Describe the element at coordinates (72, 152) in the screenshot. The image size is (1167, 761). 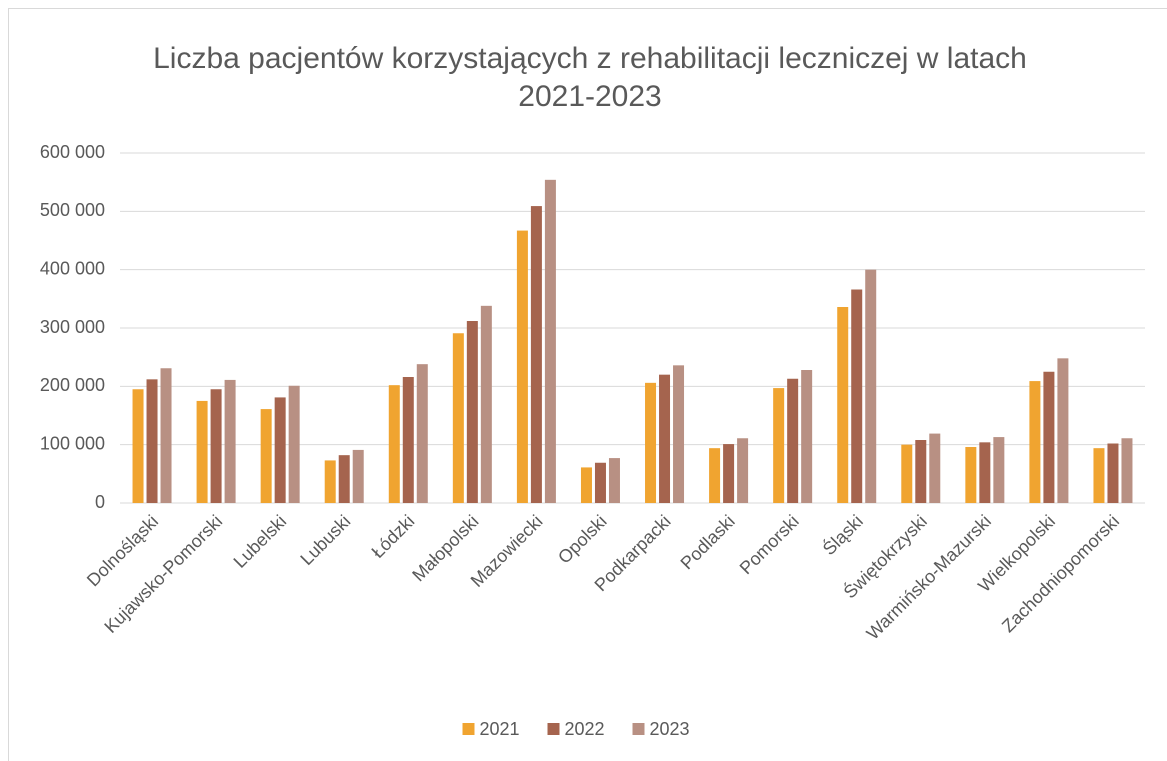
I see `y-tick-label: 600 000` at that location.